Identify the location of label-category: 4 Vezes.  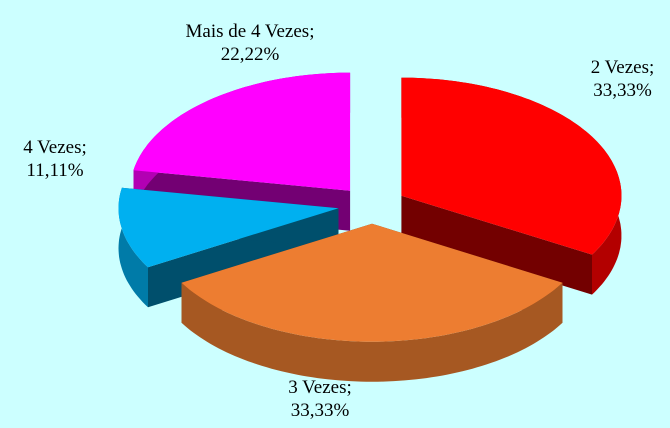
(52, 147).